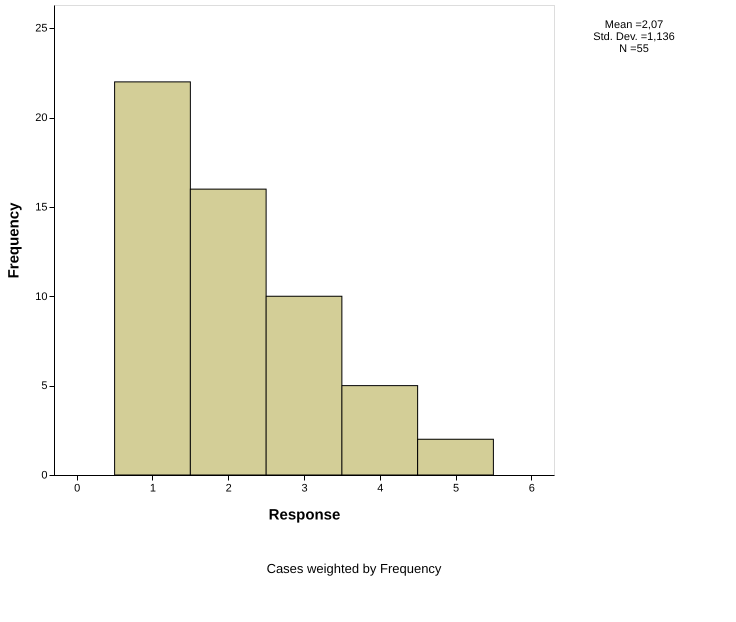 This screenshot has height=622, width=736. What do you see at coordinates (41, 28) in the screenshot?
I see `y-tick-label: 25` at bounding box center [41, 28].